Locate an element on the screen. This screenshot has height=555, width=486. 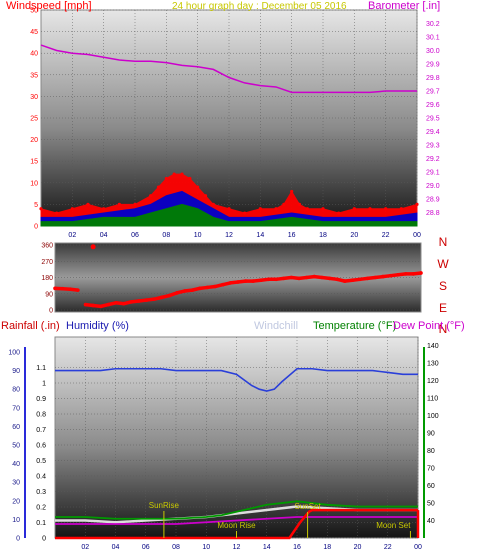
humidity-y-tick-label: 10 is located at coordinates (16, 520).